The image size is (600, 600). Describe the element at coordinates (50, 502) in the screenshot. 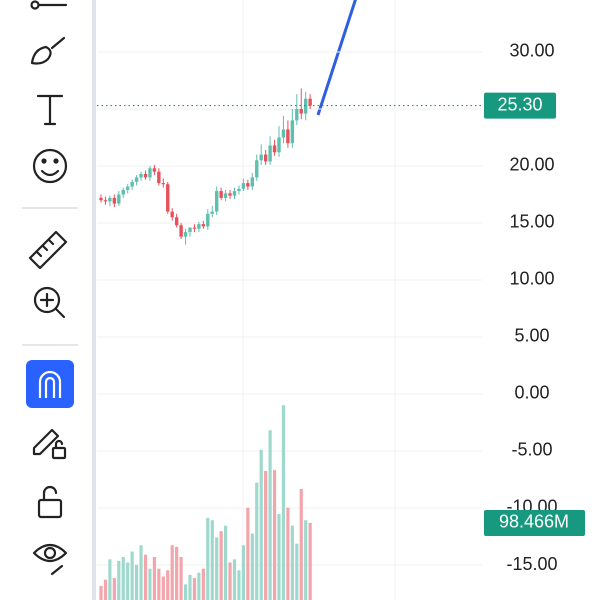

I see `unlock-tool` at that location.